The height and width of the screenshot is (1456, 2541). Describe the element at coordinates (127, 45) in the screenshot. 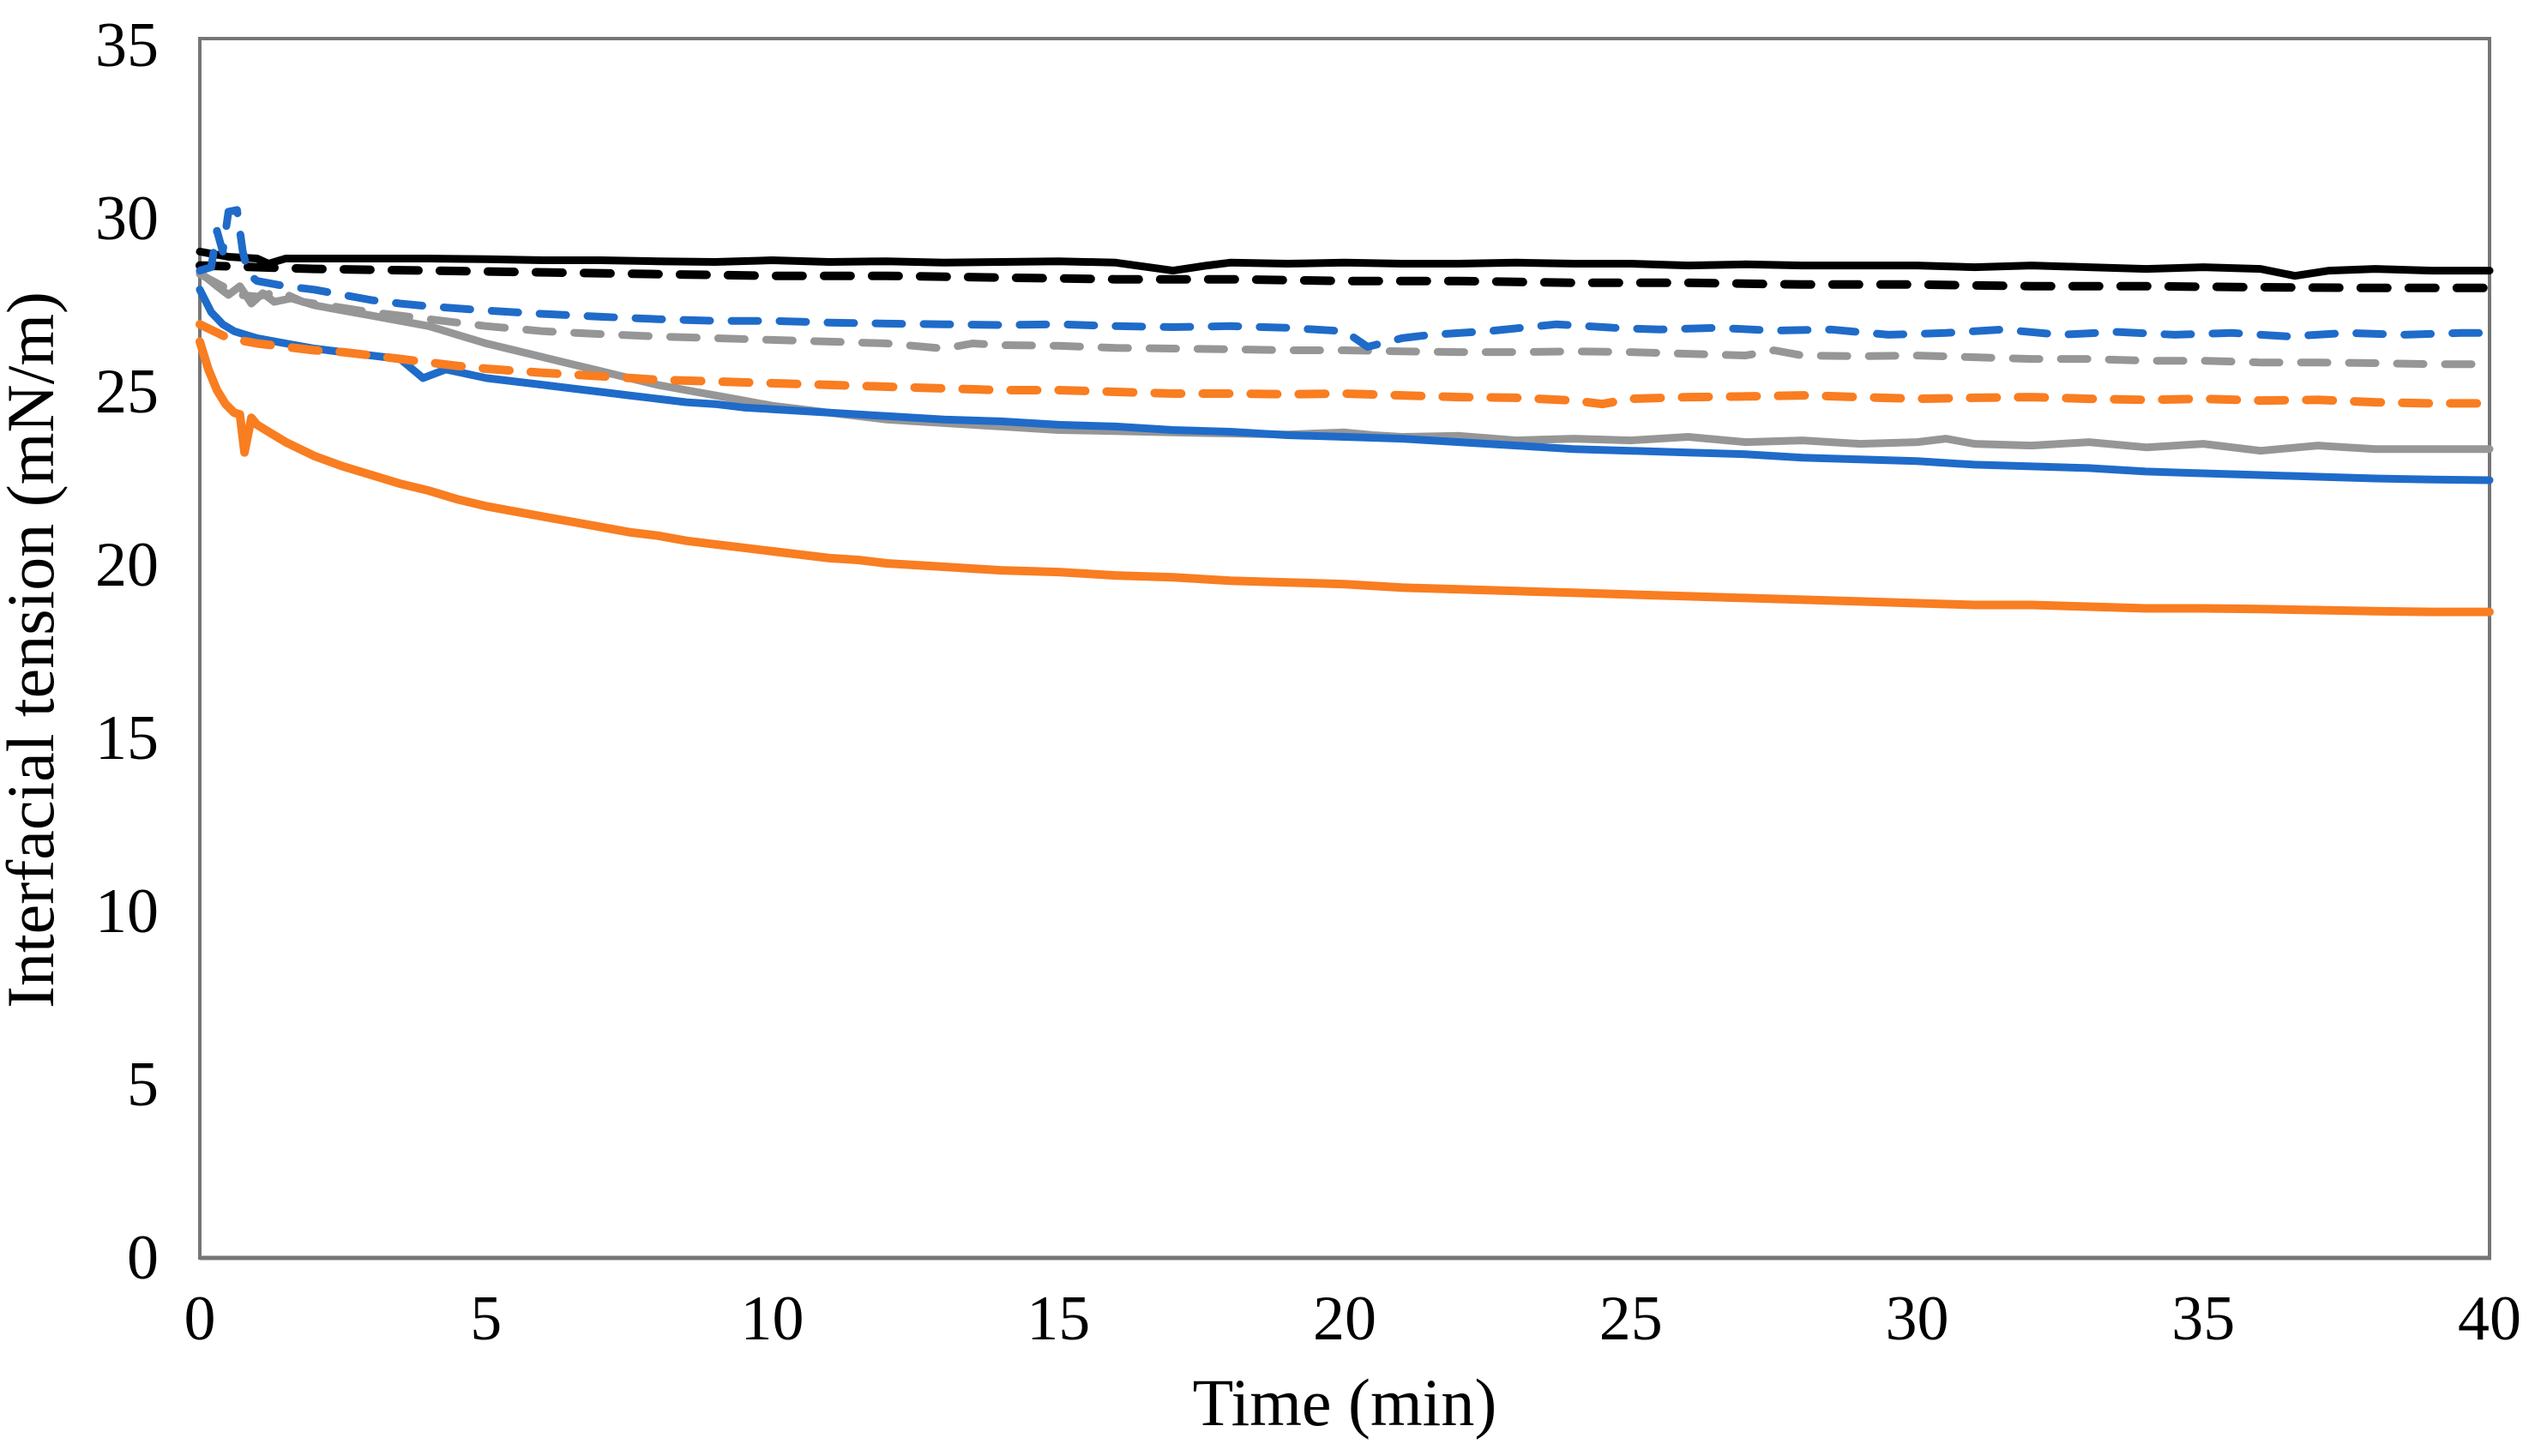

I see `y-tick-label-35: 35` at that location.